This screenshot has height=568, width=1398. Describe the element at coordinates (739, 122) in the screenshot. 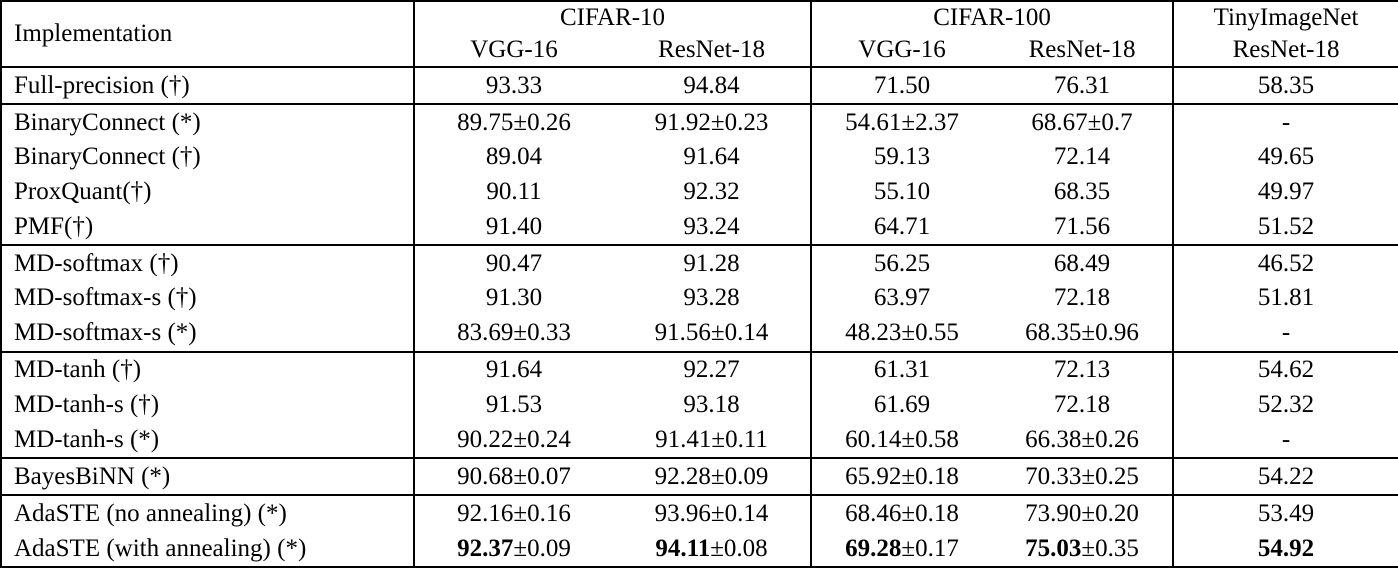

I see `cell-stddev: ±0.23` at that location.